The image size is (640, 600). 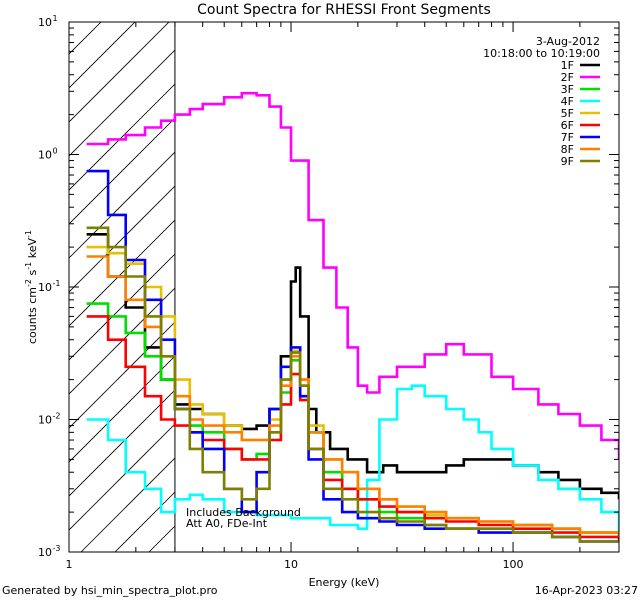 I want to click on legend-label-9f: 9F, so click(x=567, y=161).